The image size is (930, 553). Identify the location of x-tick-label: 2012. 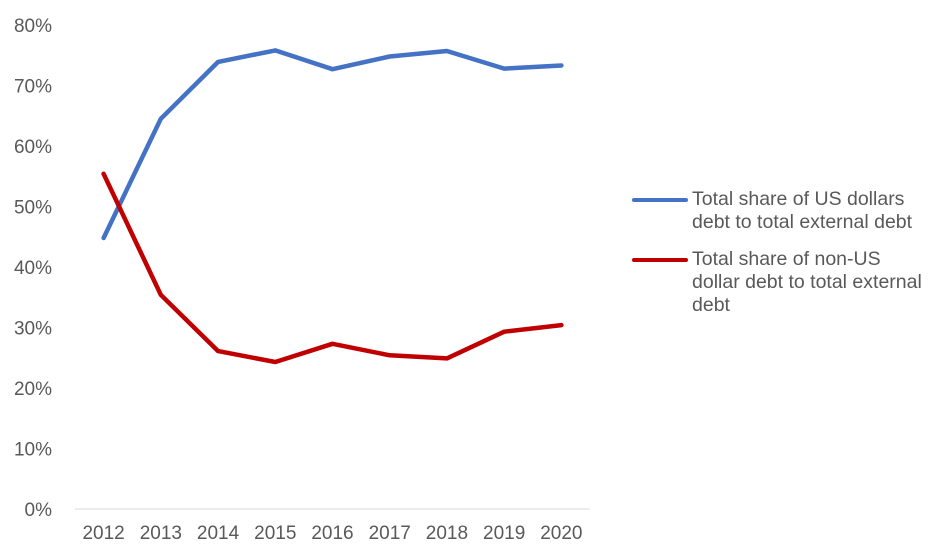
(103, 533).